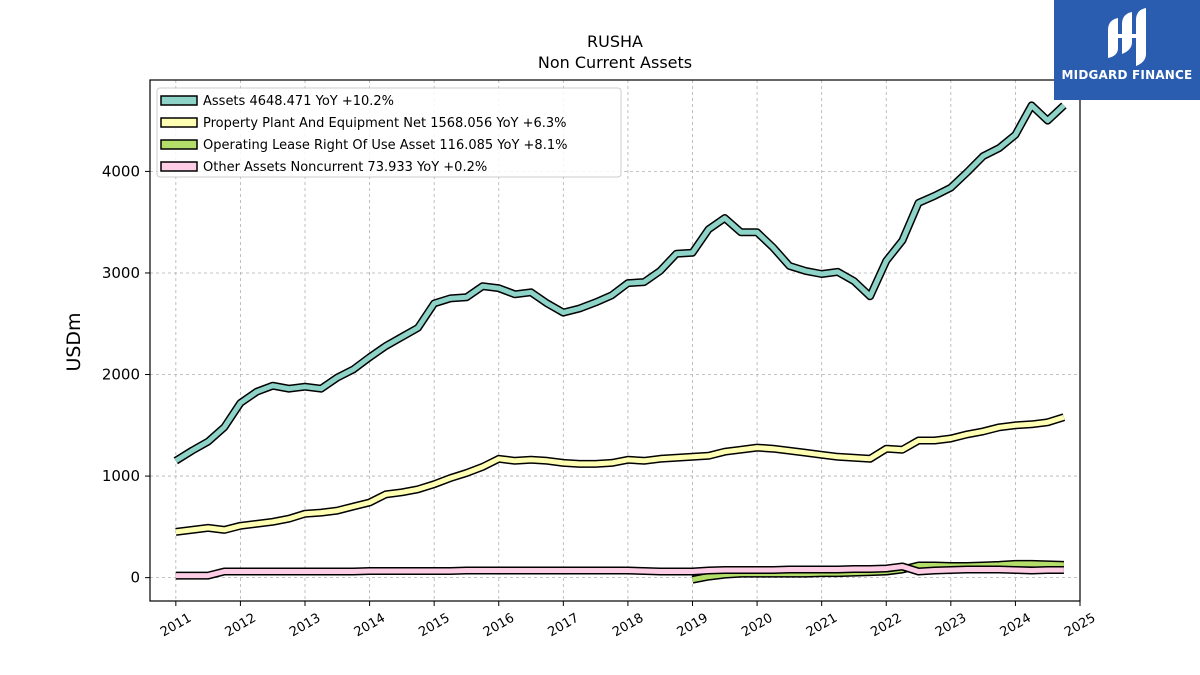 This screenshot has width=1200, height=675. I want to click on x-tick-label: 2017, so click(564, 626).